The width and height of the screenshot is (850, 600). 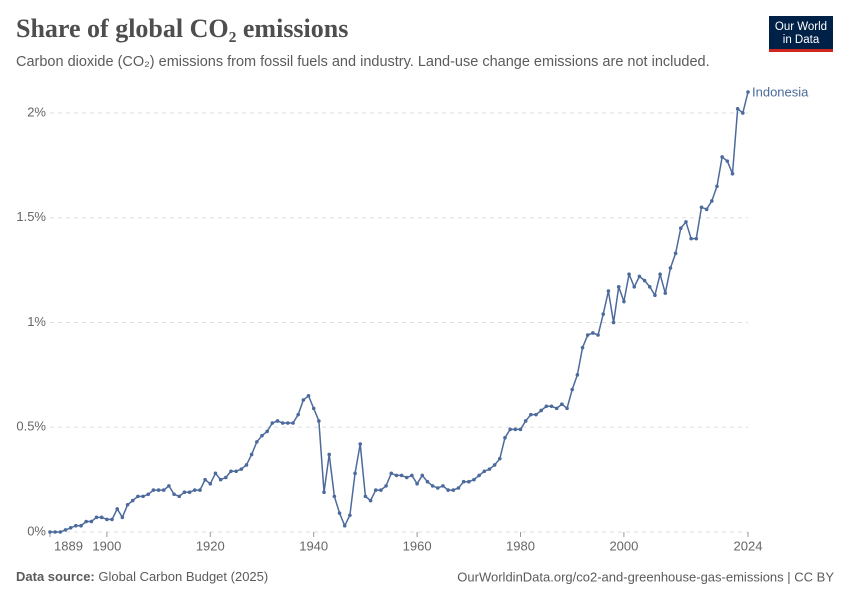 I want to click on x-tick-label: 2000, so click(x=623, y=545).